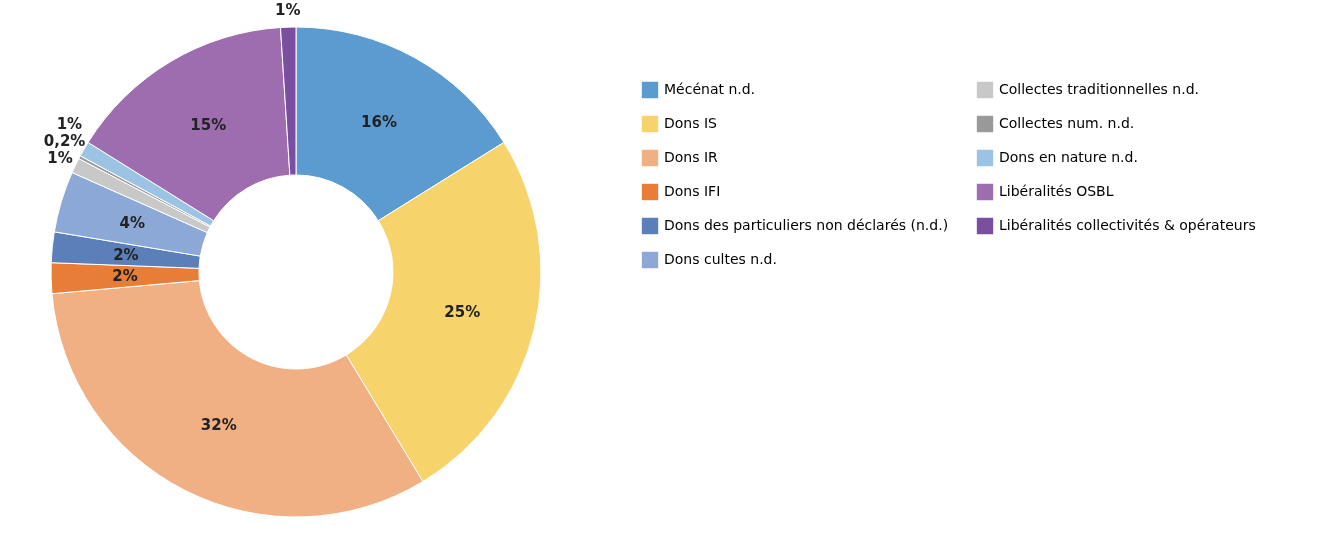  I want to click on data-label: 32%, so click(218, 424).